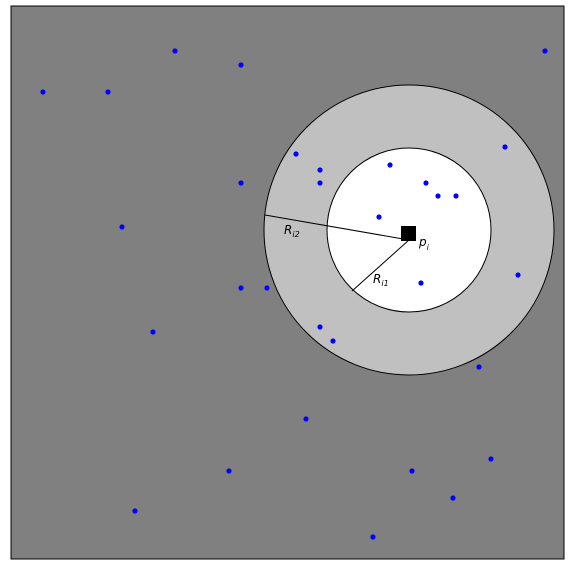  What do you see at coordinates (424, 243) in the screenshot?
I see `center-point-label: pi` at bounding box center [424, 243].